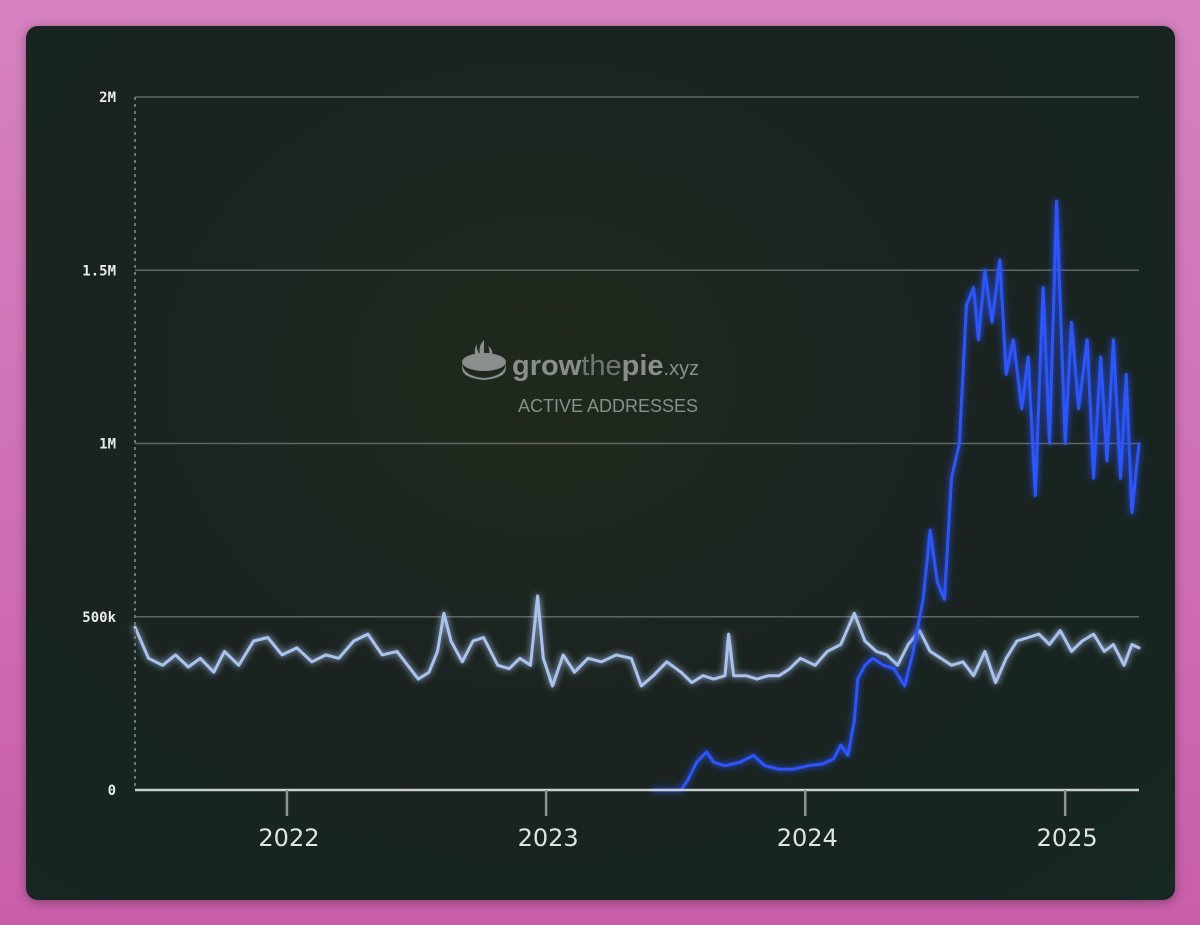  I want to click on x-tick-label-0: 2022, so click(288, 838).